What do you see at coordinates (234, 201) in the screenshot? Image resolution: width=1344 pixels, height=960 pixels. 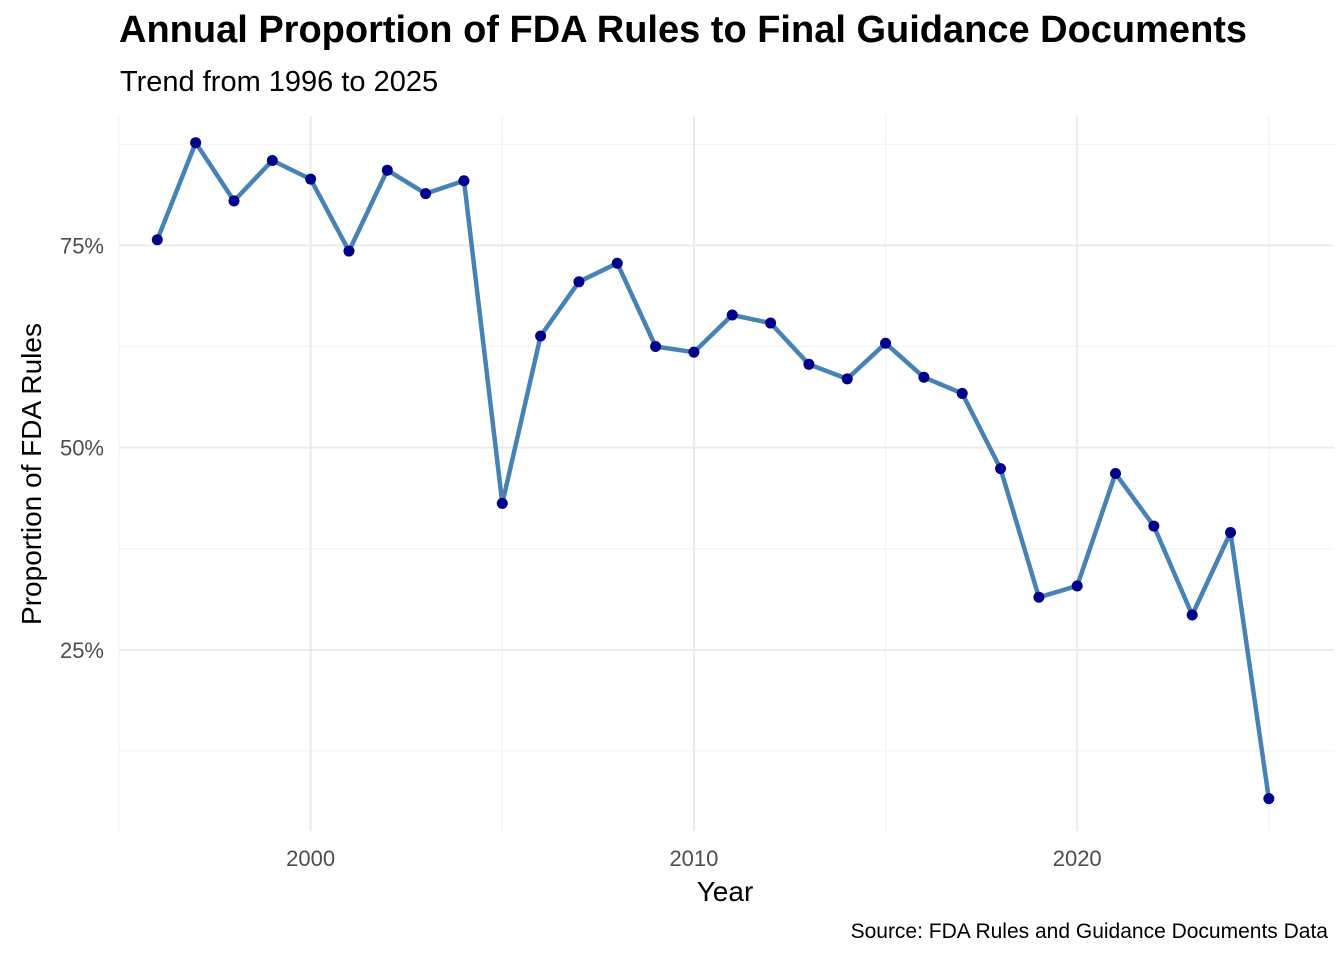 I see `data-point-1998` at bounding box center [234, 201].